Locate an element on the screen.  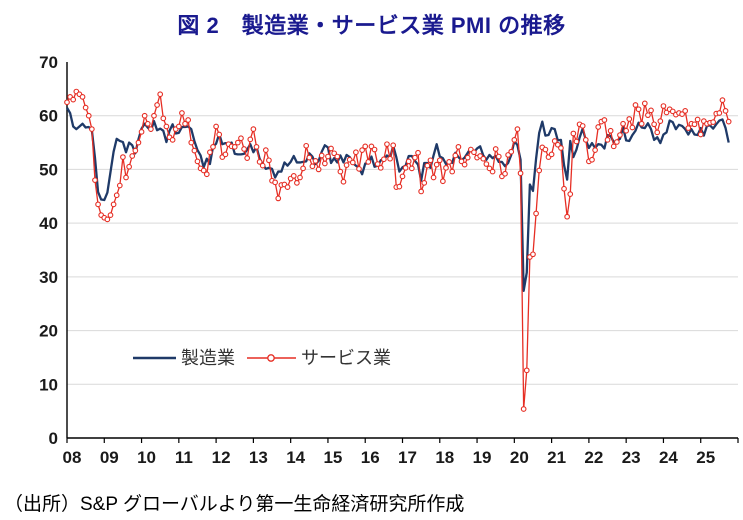
x-tick-label-19: 19 is located at coordinates (482, 457).